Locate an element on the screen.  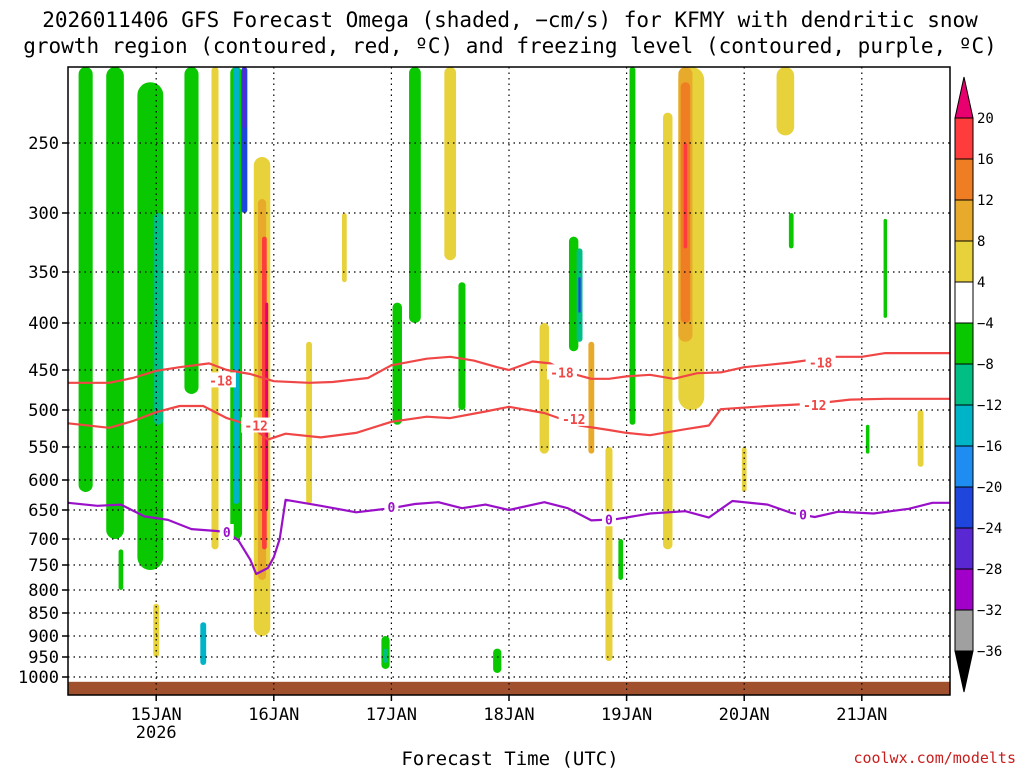
colorbar-label-0: 20 is located at coordinates (985, 119).